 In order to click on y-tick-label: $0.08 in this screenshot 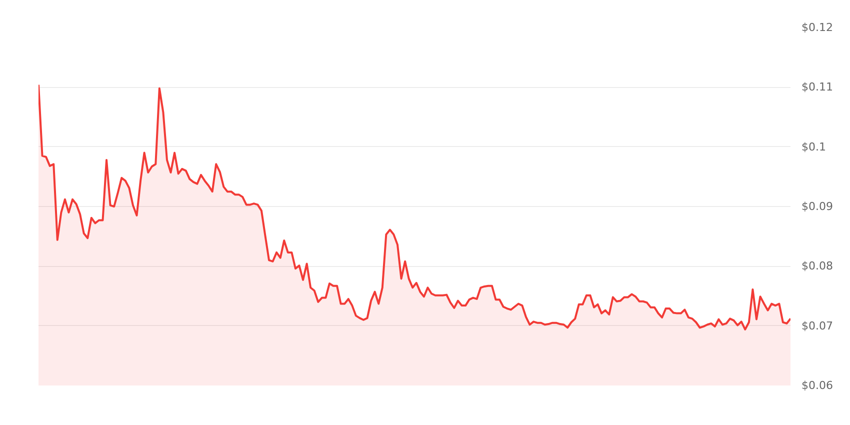, I will do `click(817, 266)`.